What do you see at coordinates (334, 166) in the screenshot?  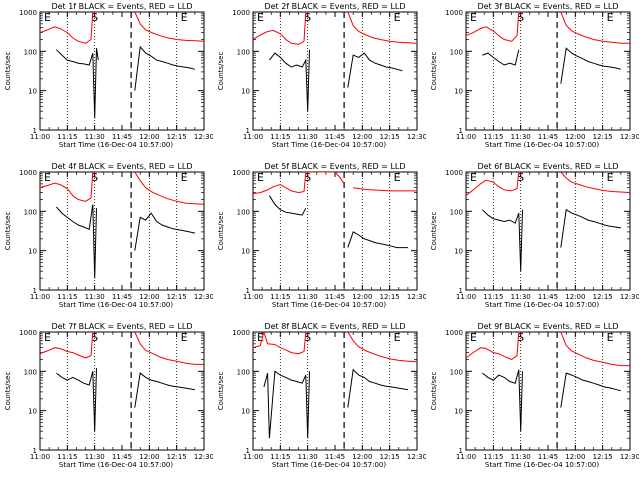 I see `panel-title: Det 5f BLACK = Events, RED = LLD` at bounding box center [334, 166].